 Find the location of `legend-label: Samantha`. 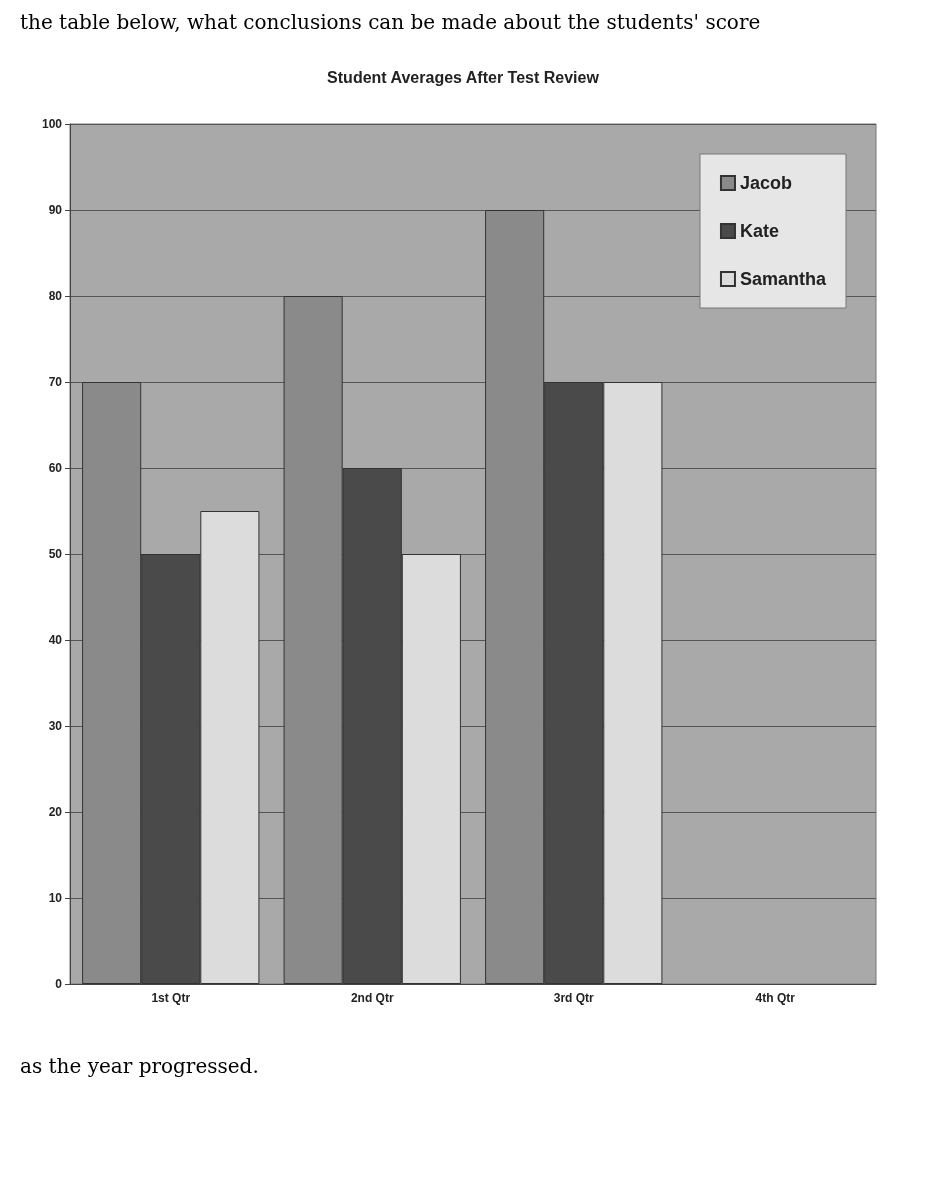

legend-label: Samantha is located at coordinates (783, 279).